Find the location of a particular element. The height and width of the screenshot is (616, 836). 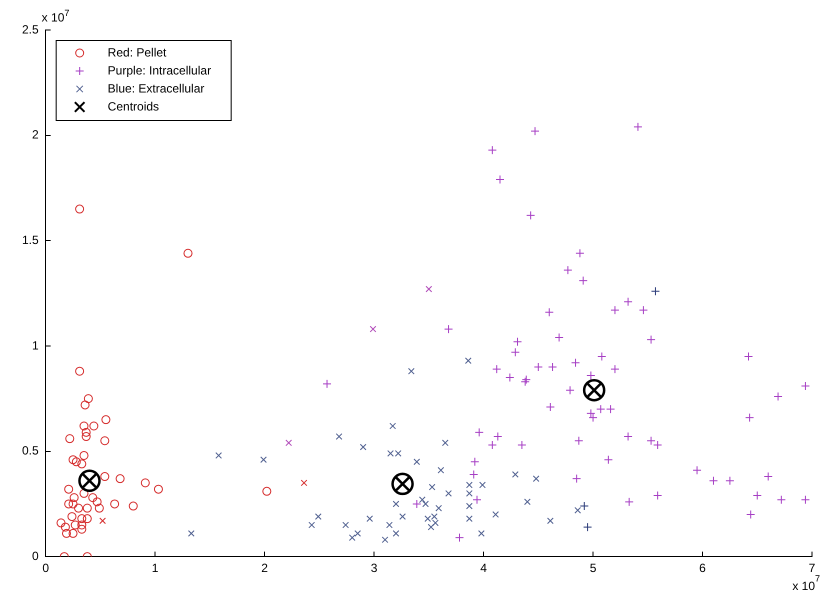

y-tick-label: 0 is located at coordinates (35, 555).